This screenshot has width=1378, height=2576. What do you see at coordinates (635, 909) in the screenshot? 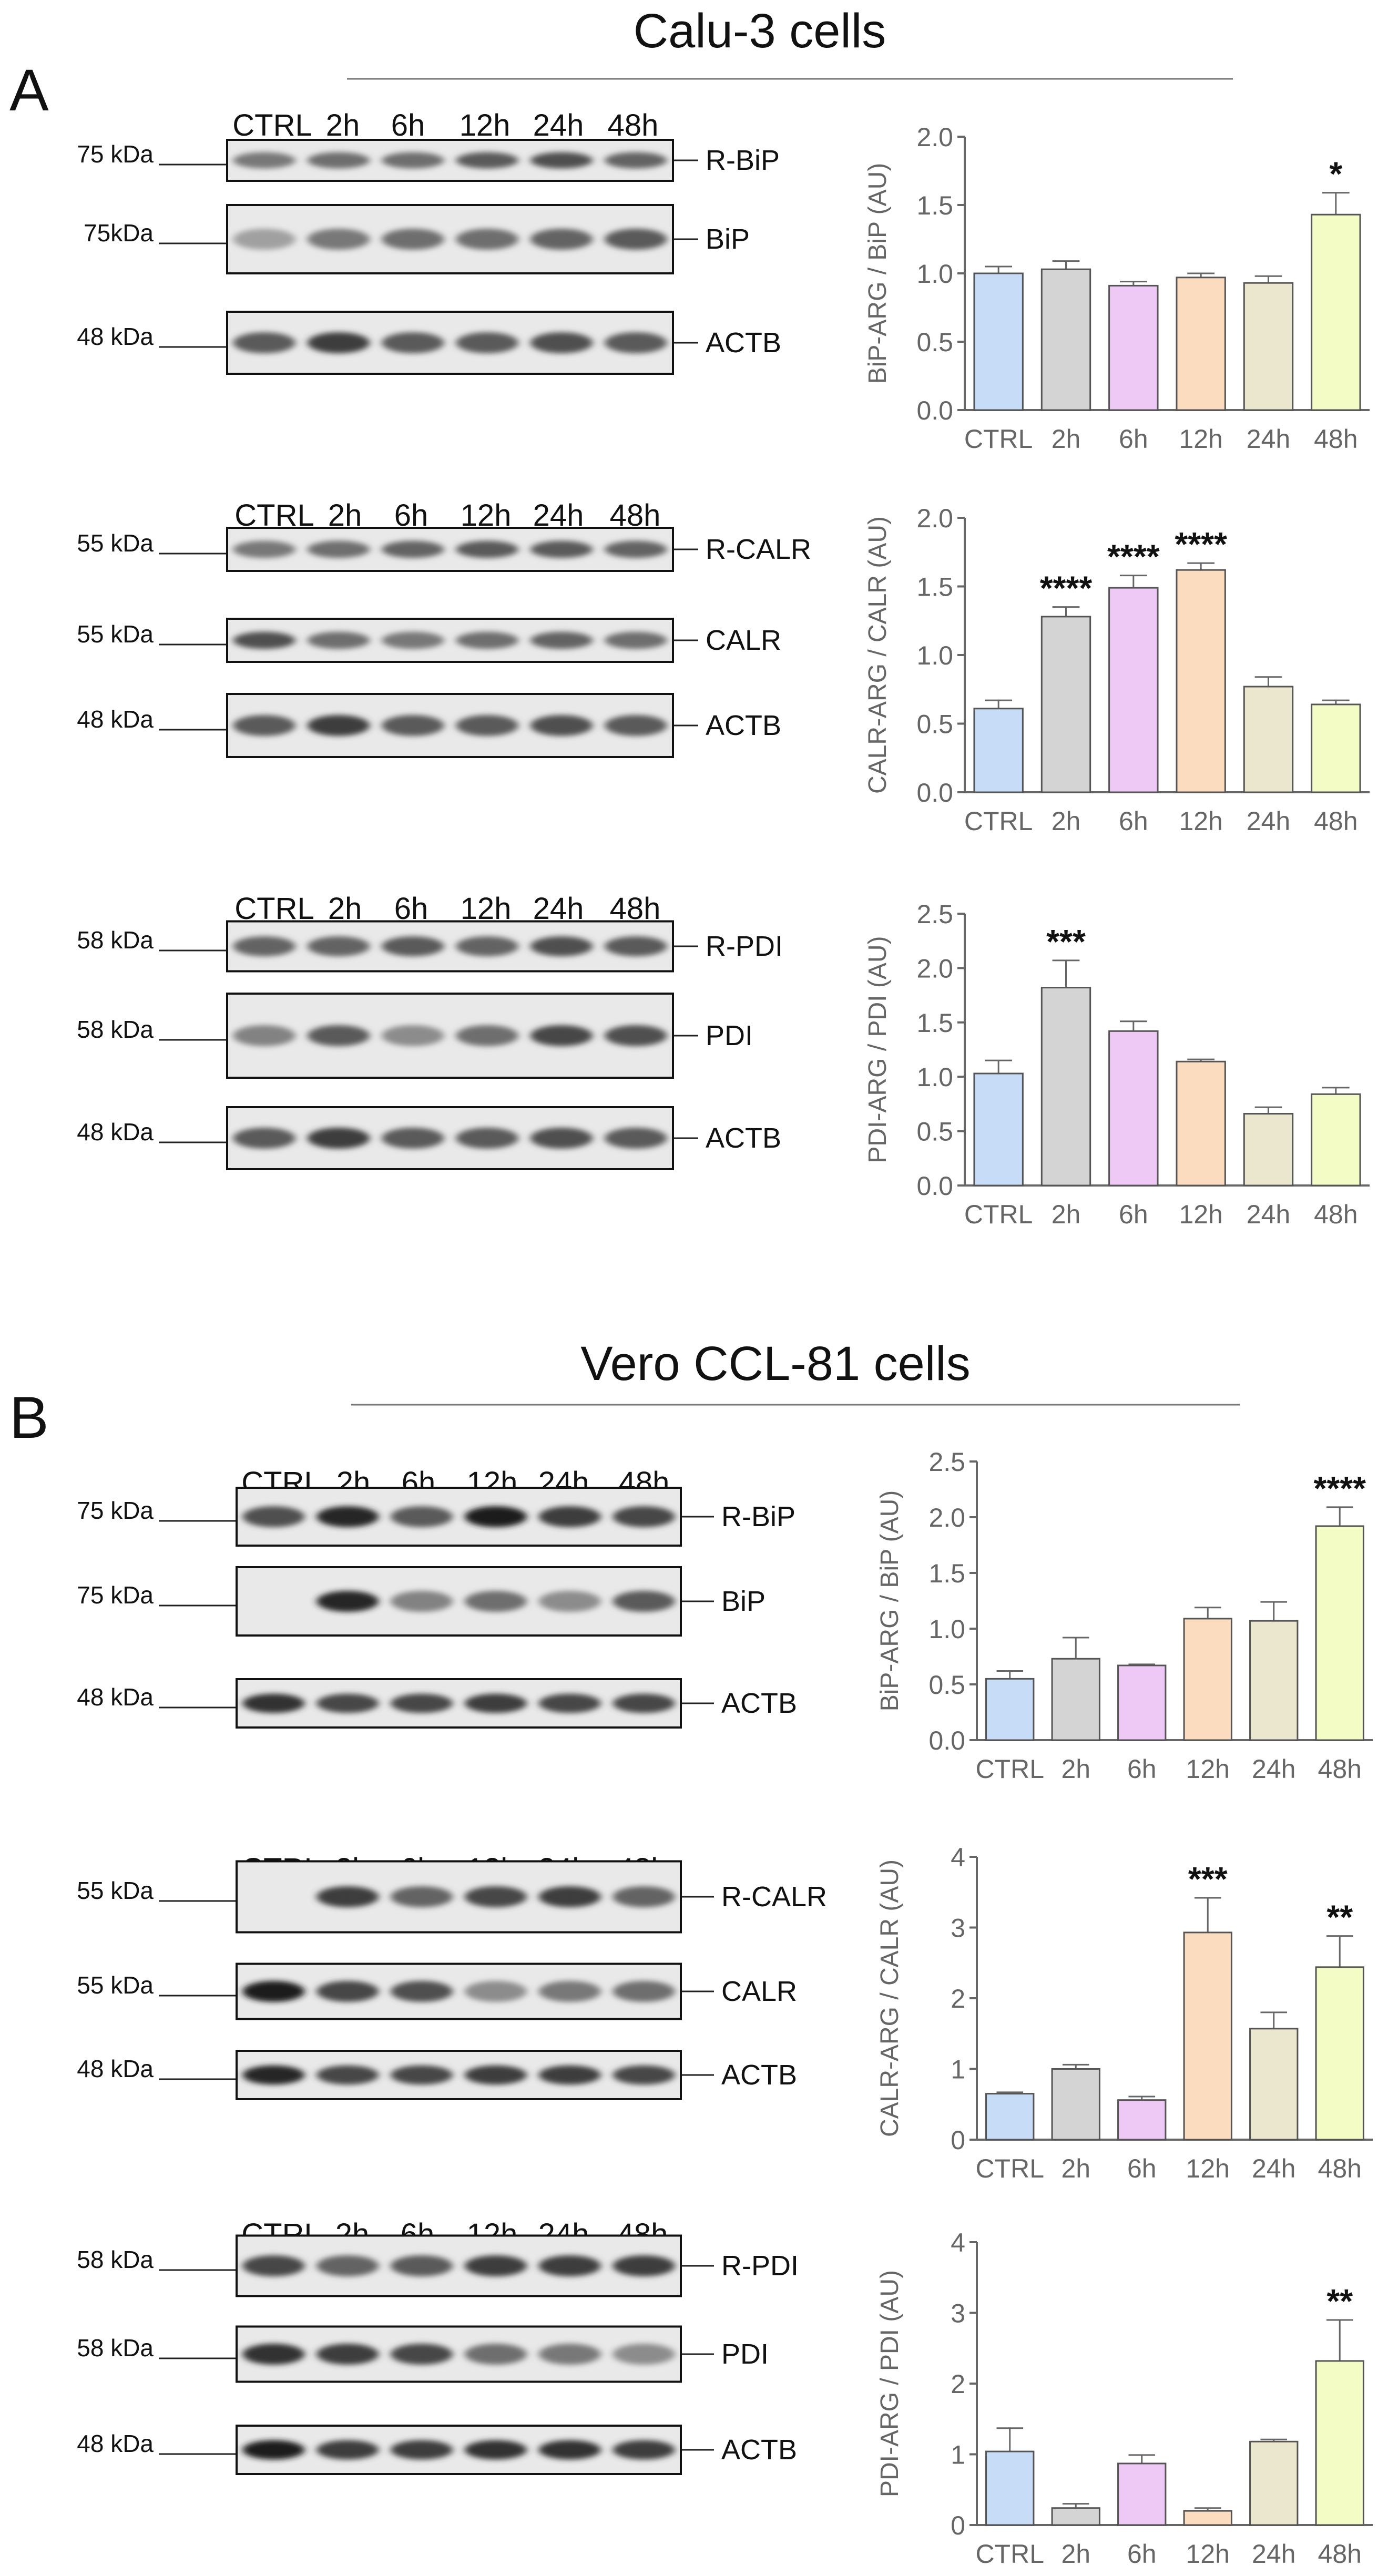
I see `lane-label: 48h` at bounding box center [635, 909].